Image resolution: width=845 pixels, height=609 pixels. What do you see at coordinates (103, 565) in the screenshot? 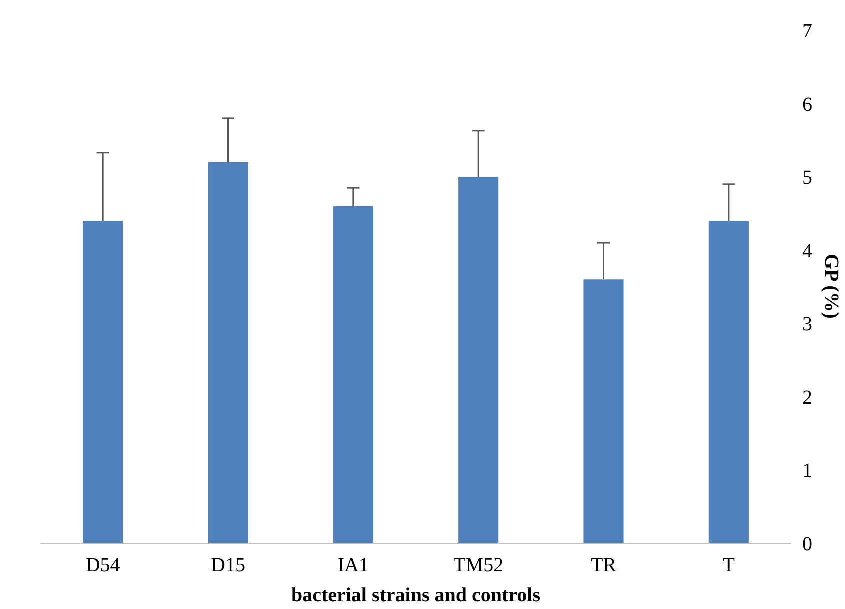
I see `x-tick-label: D54` at bounding box center [103, 565].